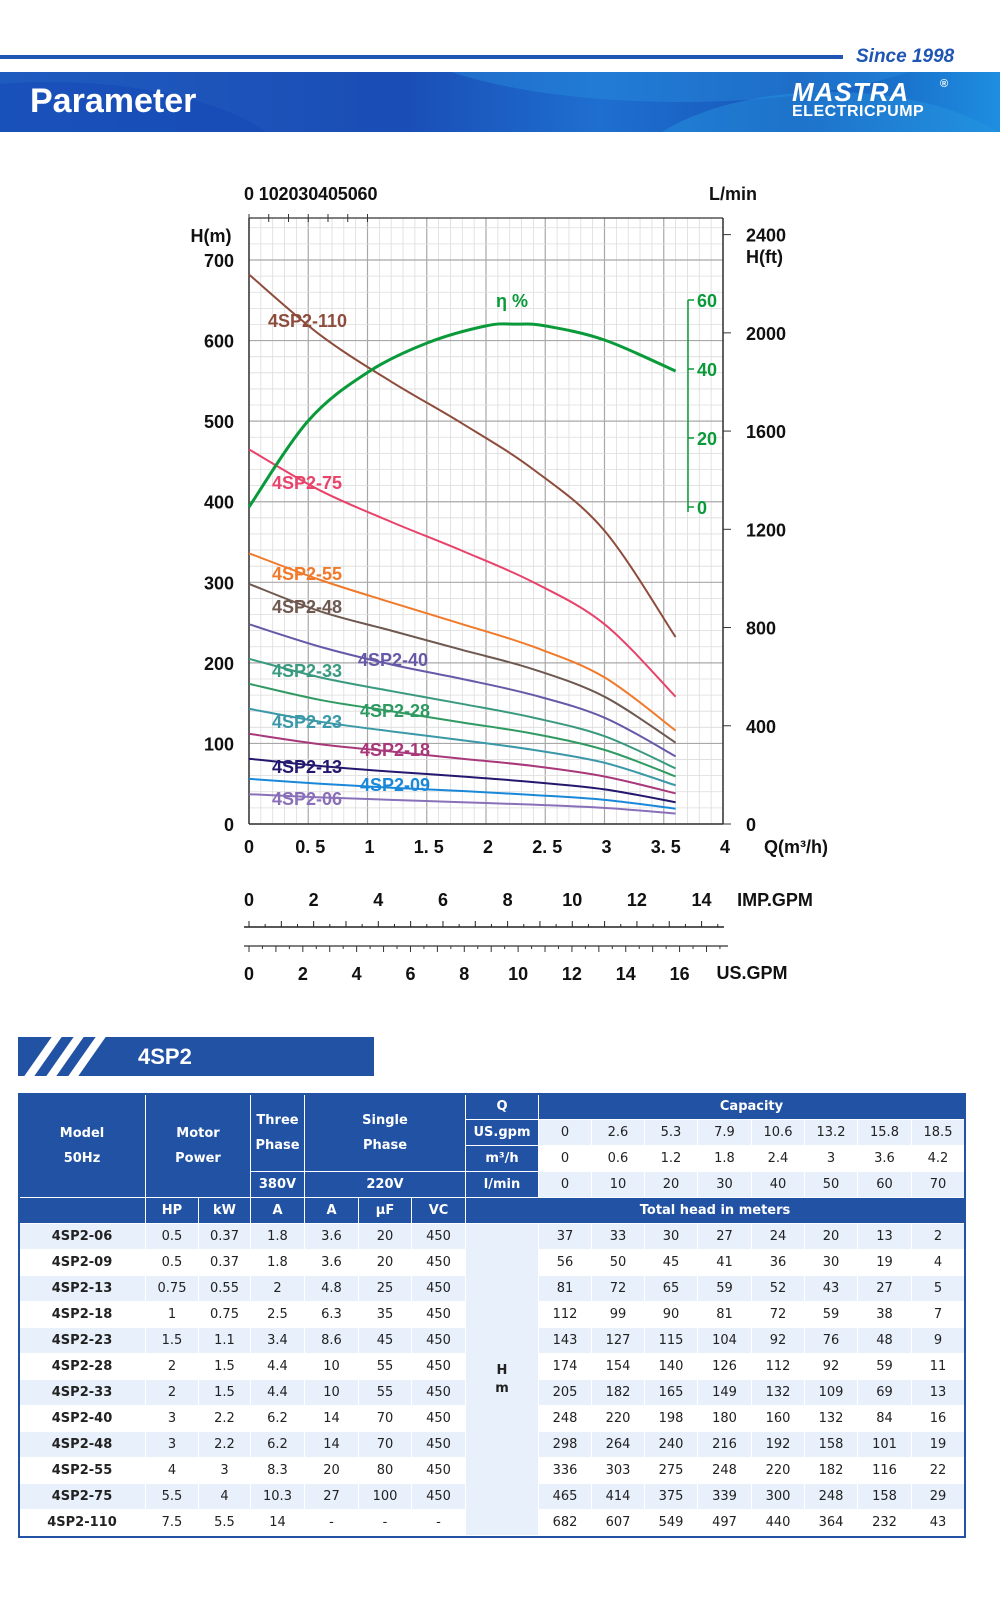 Image resolution: width=1000 pixels, height=1598 pixels. I want to click on top-tick-label: 10, so click(269, 194).